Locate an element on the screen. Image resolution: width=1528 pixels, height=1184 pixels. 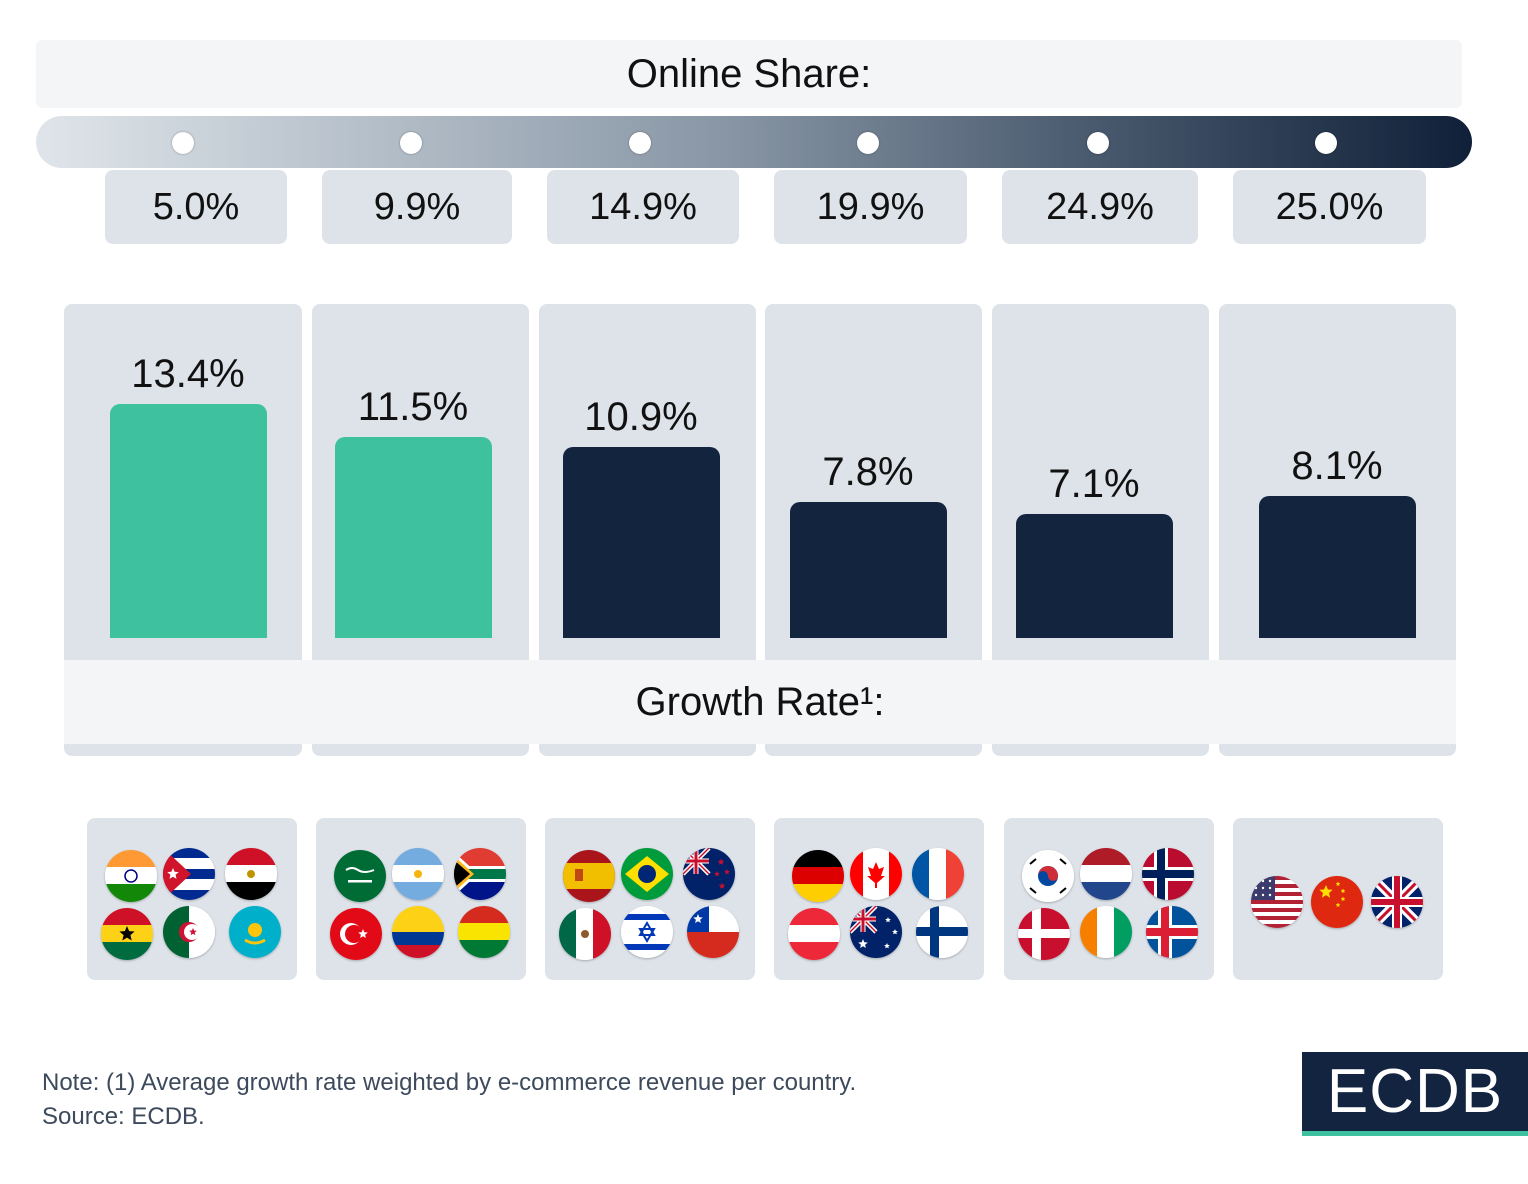
brazil-flag-icon is located at coordinates (647, 874).